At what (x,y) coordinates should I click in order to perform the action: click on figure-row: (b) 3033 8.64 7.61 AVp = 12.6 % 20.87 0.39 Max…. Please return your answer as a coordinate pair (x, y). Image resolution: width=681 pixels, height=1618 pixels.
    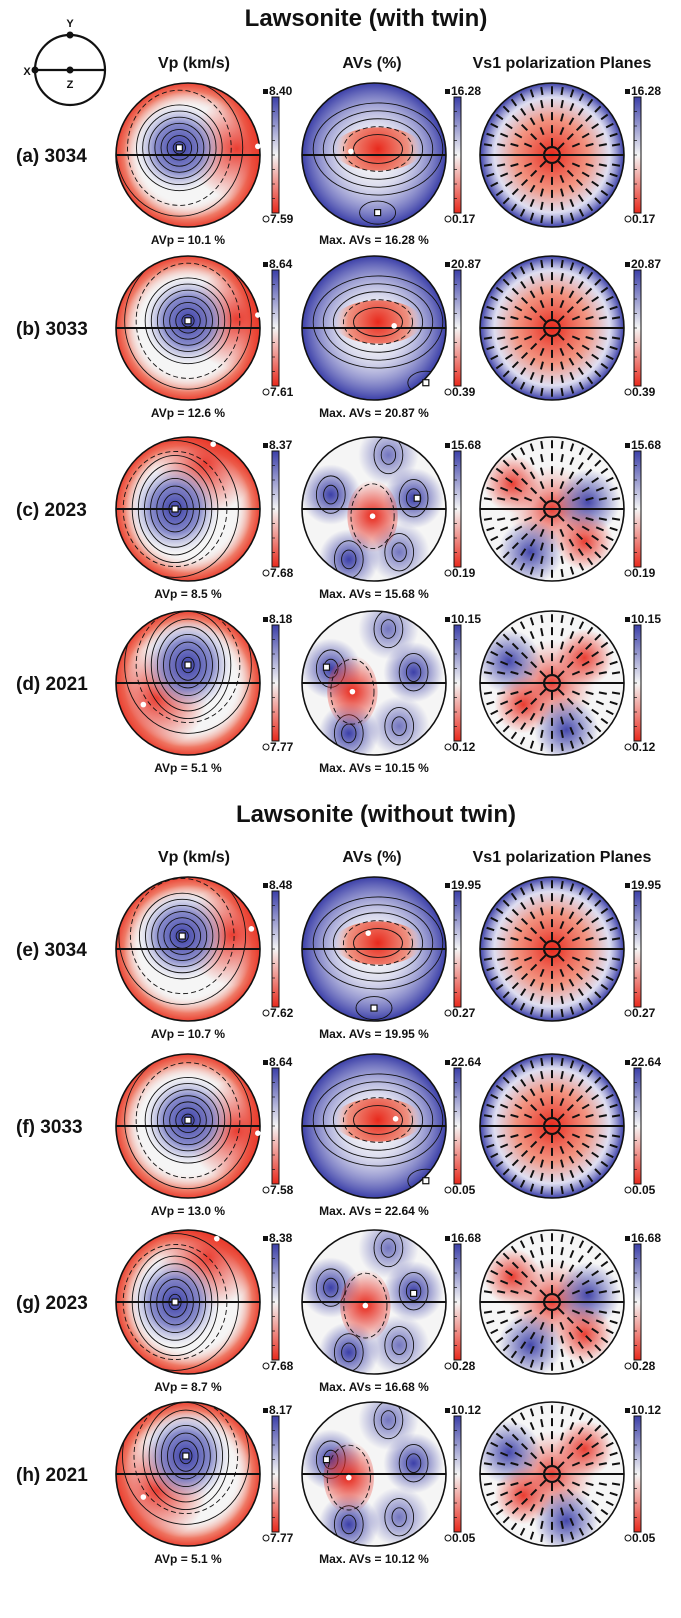
    Looking at the image, I should click on (338, 337).